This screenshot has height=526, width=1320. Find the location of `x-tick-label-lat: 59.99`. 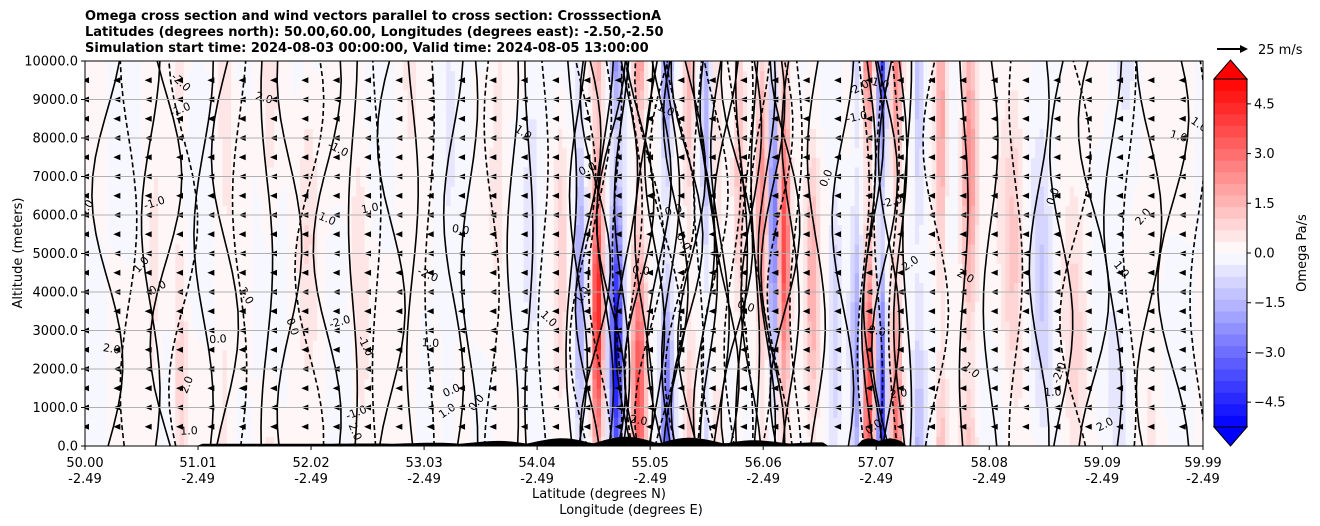

x-tick-label-lat: 59.99 is located at coordinates (1202, 463).